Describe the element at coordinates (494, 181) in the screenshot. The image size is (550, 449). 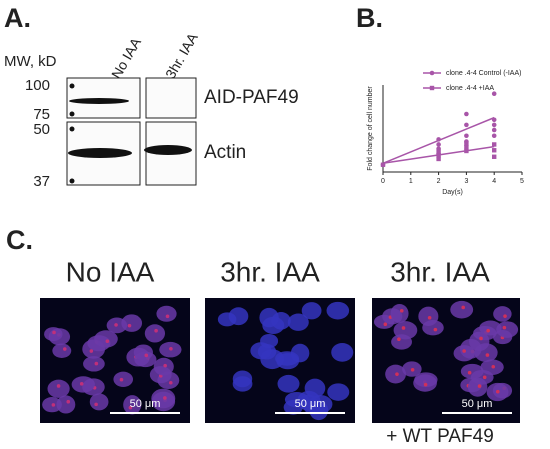
I see `x-tick-label: 4` at that location.